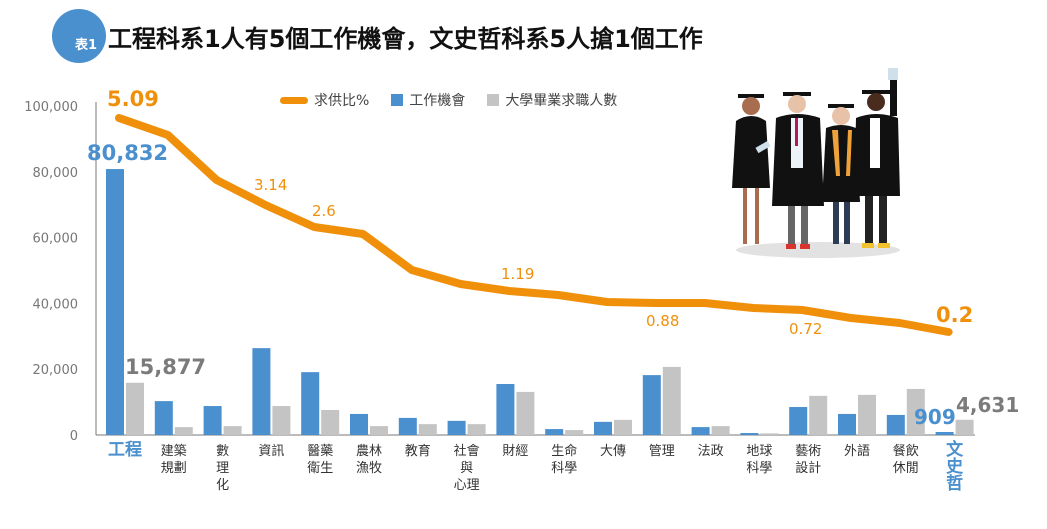 This screenshot has height=529, width=1047. What do you see at coordinates (320, 468) in the screenshot?
I see `x-category-label: 衛生` at bounding box center [320, 468].